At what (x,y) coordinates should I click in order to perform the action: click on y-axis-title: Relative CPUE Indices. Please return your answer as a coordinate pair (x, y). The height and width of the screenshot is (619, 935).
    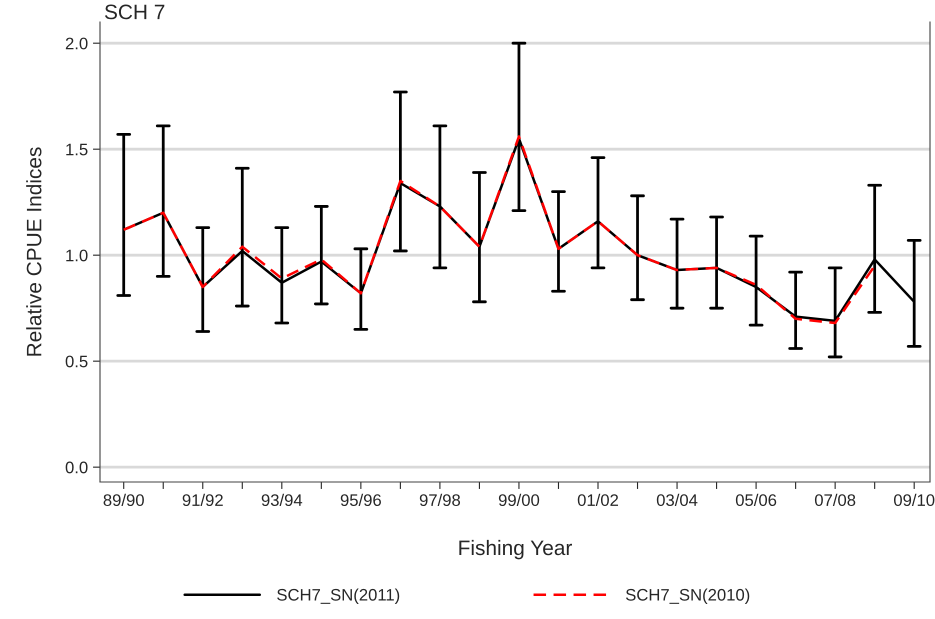
    Looking at the image, I should click on (34, 251).